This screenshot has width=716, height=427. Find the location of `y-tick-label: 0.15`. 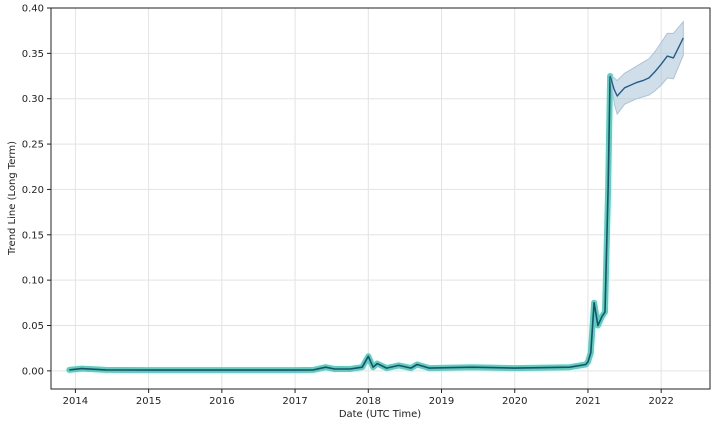

y-tick-label: 0.15 is located at coordinates (33, 235).